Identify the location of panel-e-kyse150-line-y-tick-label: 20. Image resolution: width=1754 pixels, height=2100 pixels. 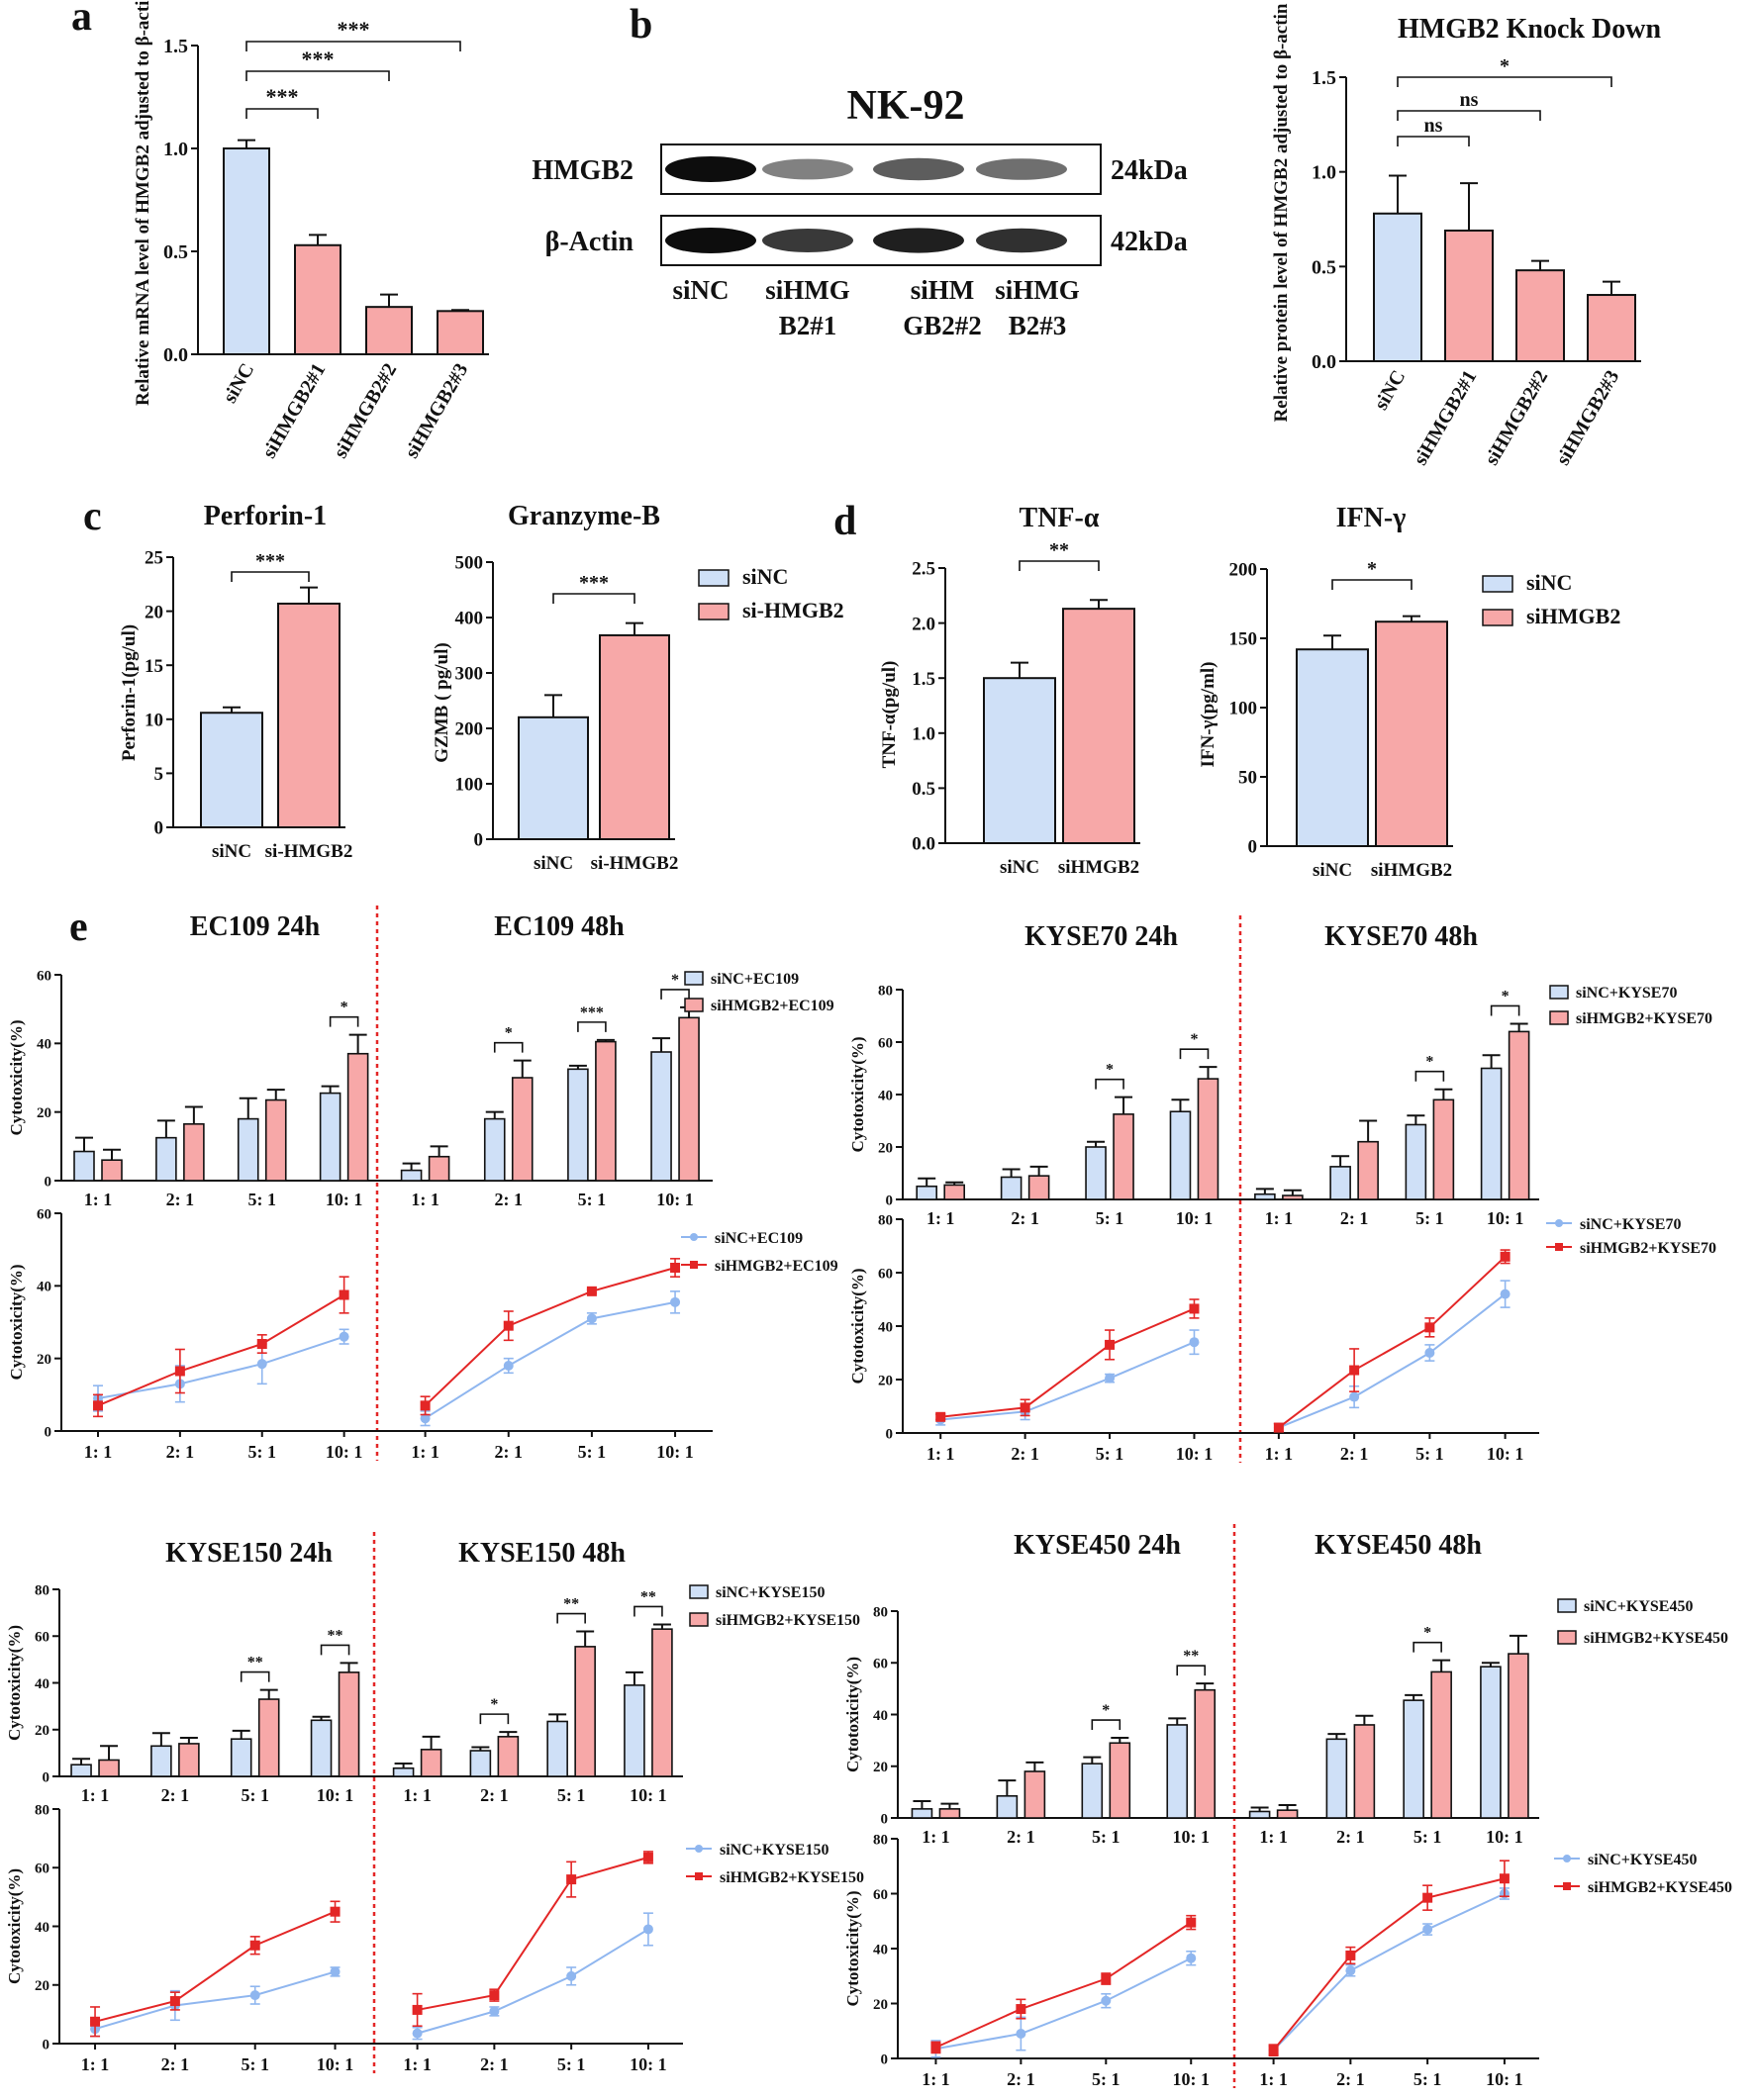
(42, 1986).